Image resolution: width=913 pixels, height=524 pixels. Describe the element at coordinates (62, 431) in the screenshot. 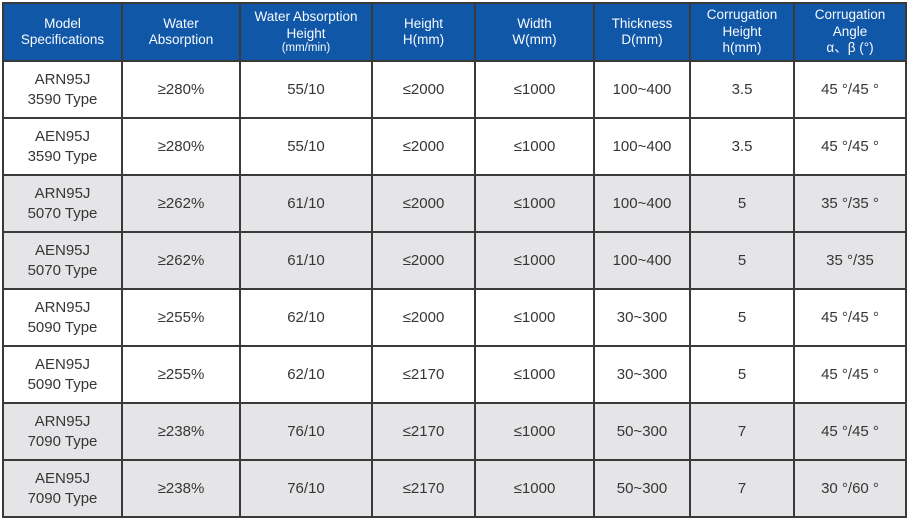

I see `cell-model: ARN95J 7090 Type` at that location.